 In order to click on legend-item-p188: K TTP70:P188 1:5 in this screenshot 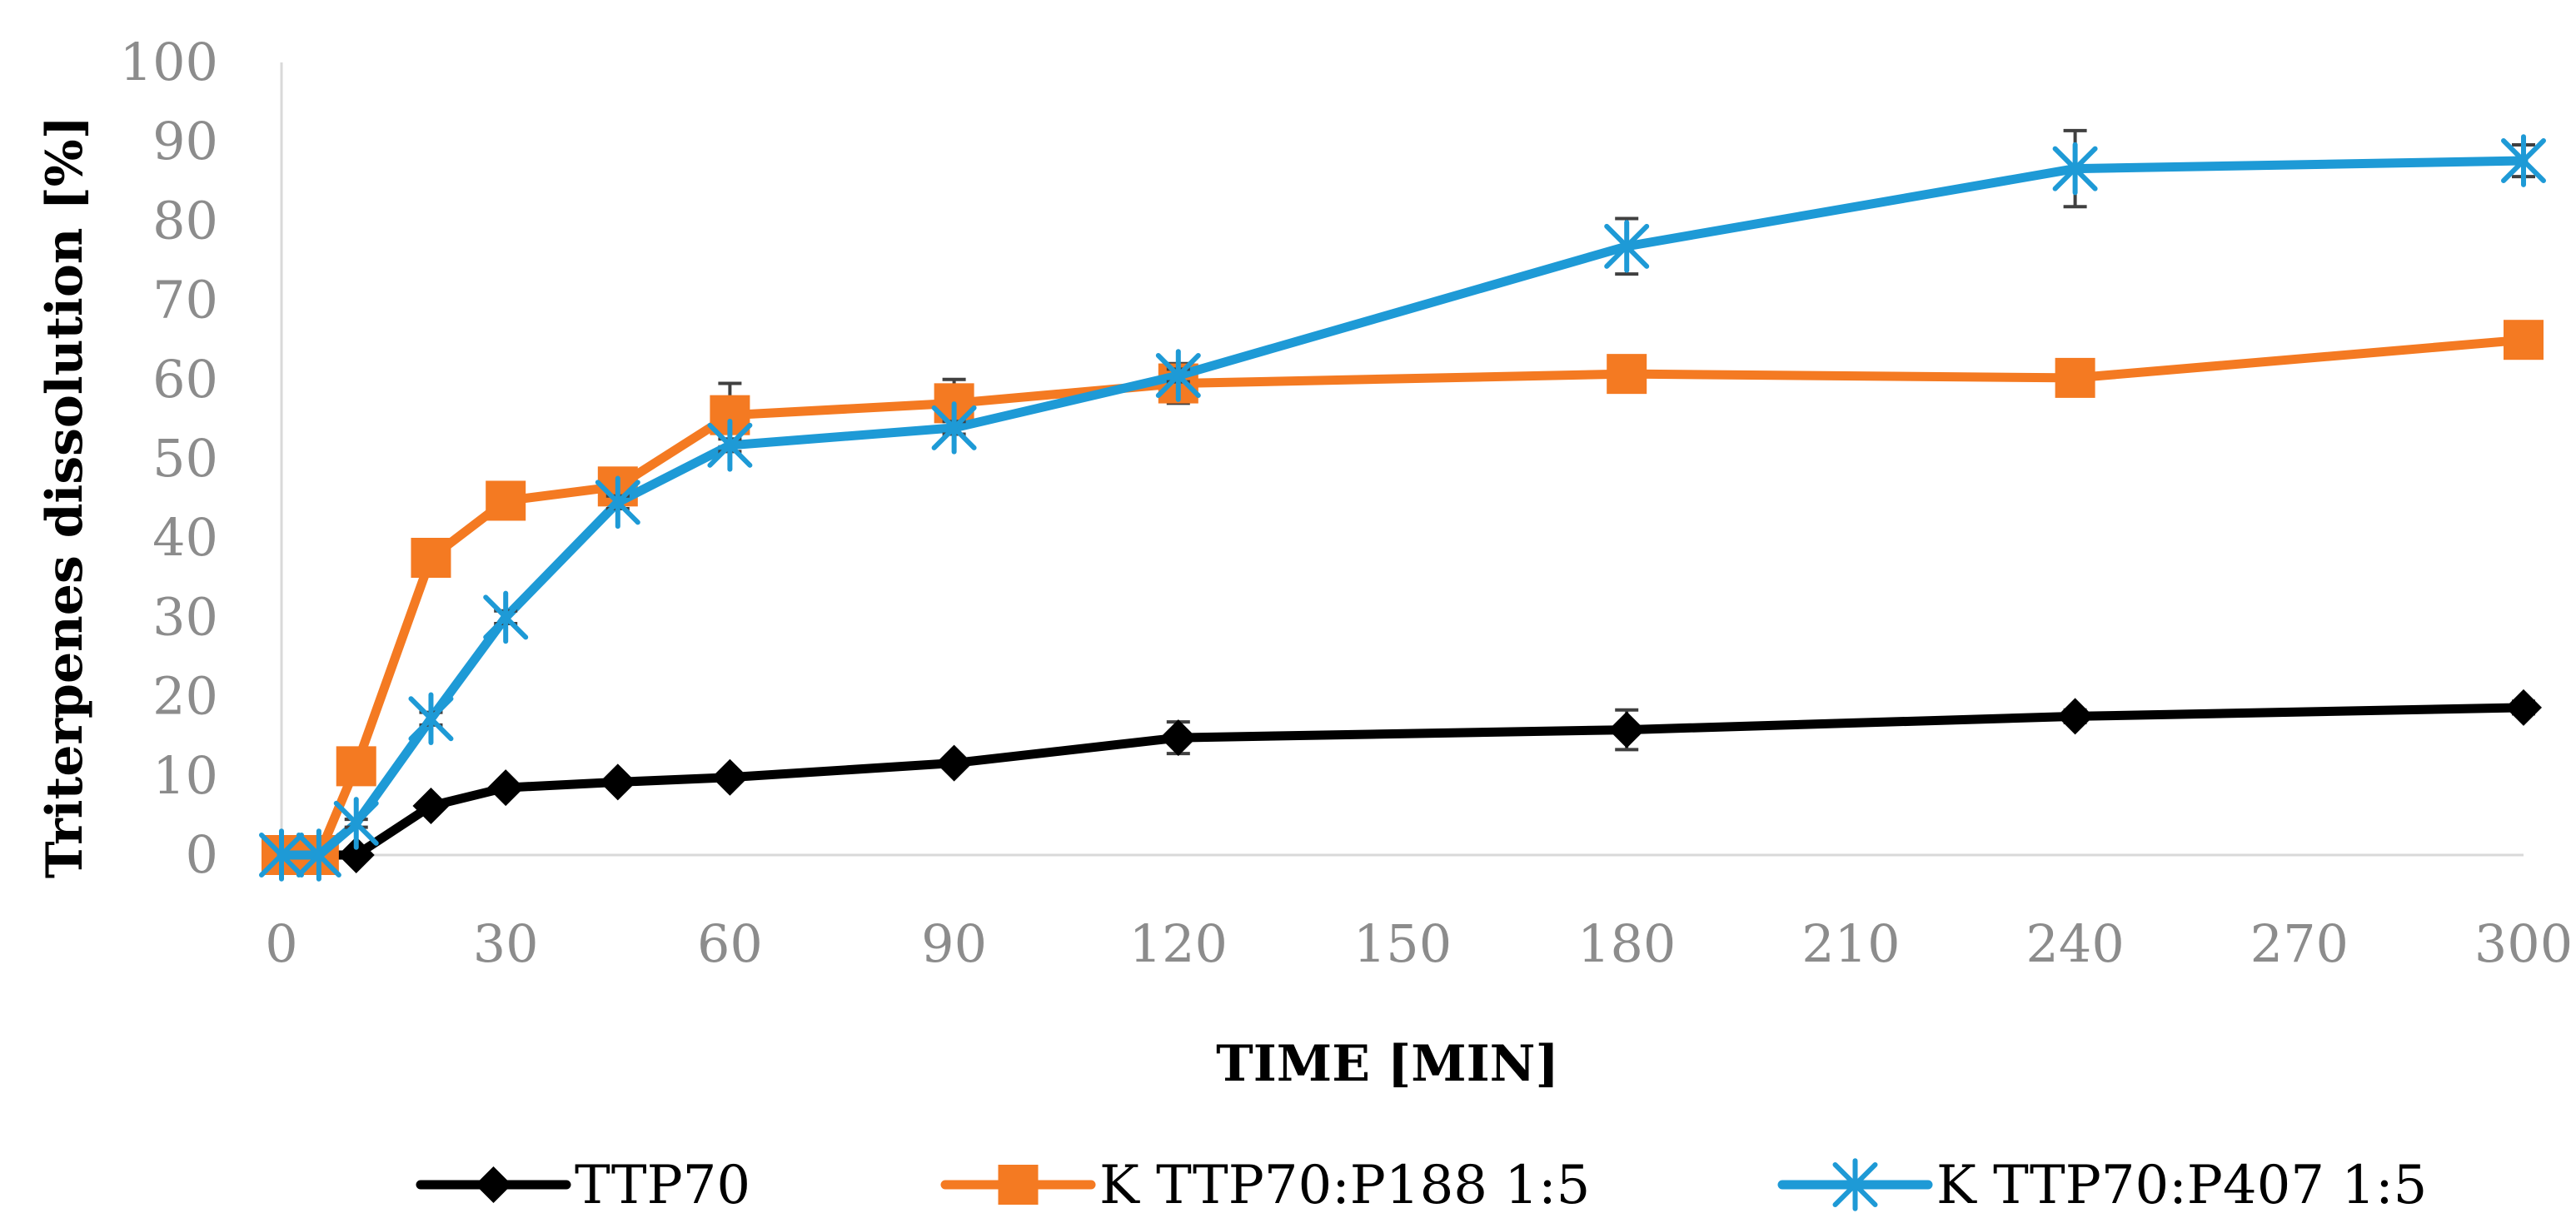, I will do `click(1265, 1185)`.